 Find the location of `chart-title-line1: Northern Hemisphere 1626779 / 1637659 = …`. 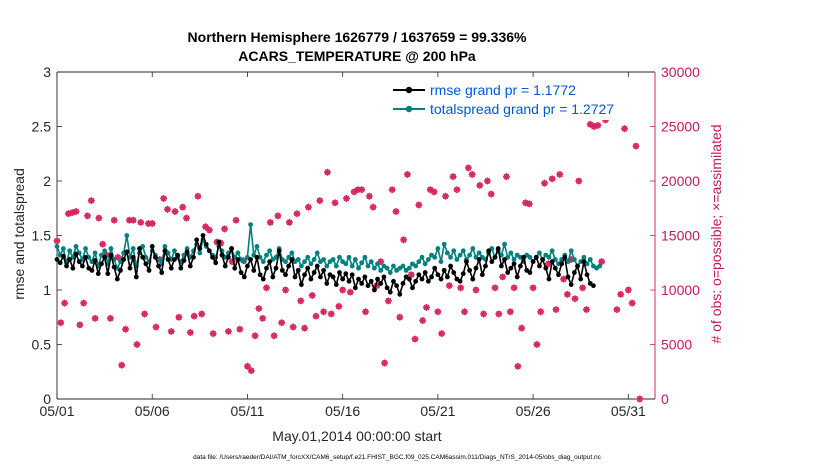

chart-title-line1: Northern Hemisphere 1626779 / 1637659 = … is located at coordinates (357, 37).